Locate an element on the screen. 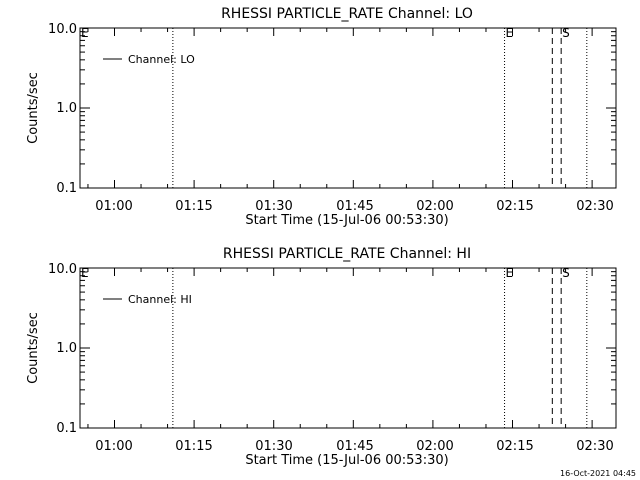 The width and height of the screenshot is (640, 480). chart-title: RHESSI PARTICLE_RATE Channel: LO is located at coordinates (347, 14).